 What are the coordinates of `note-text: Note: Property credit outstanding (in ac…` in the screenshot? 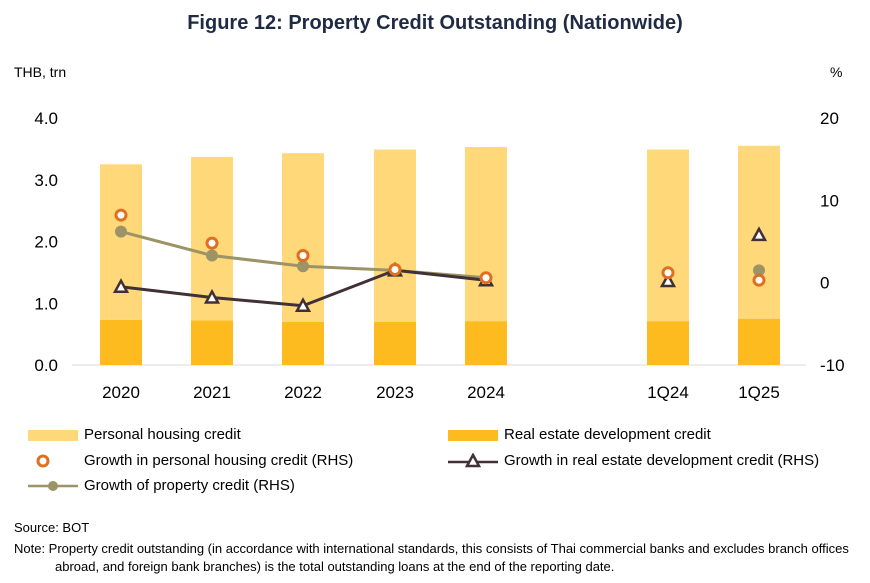 It's located at (431, 557).